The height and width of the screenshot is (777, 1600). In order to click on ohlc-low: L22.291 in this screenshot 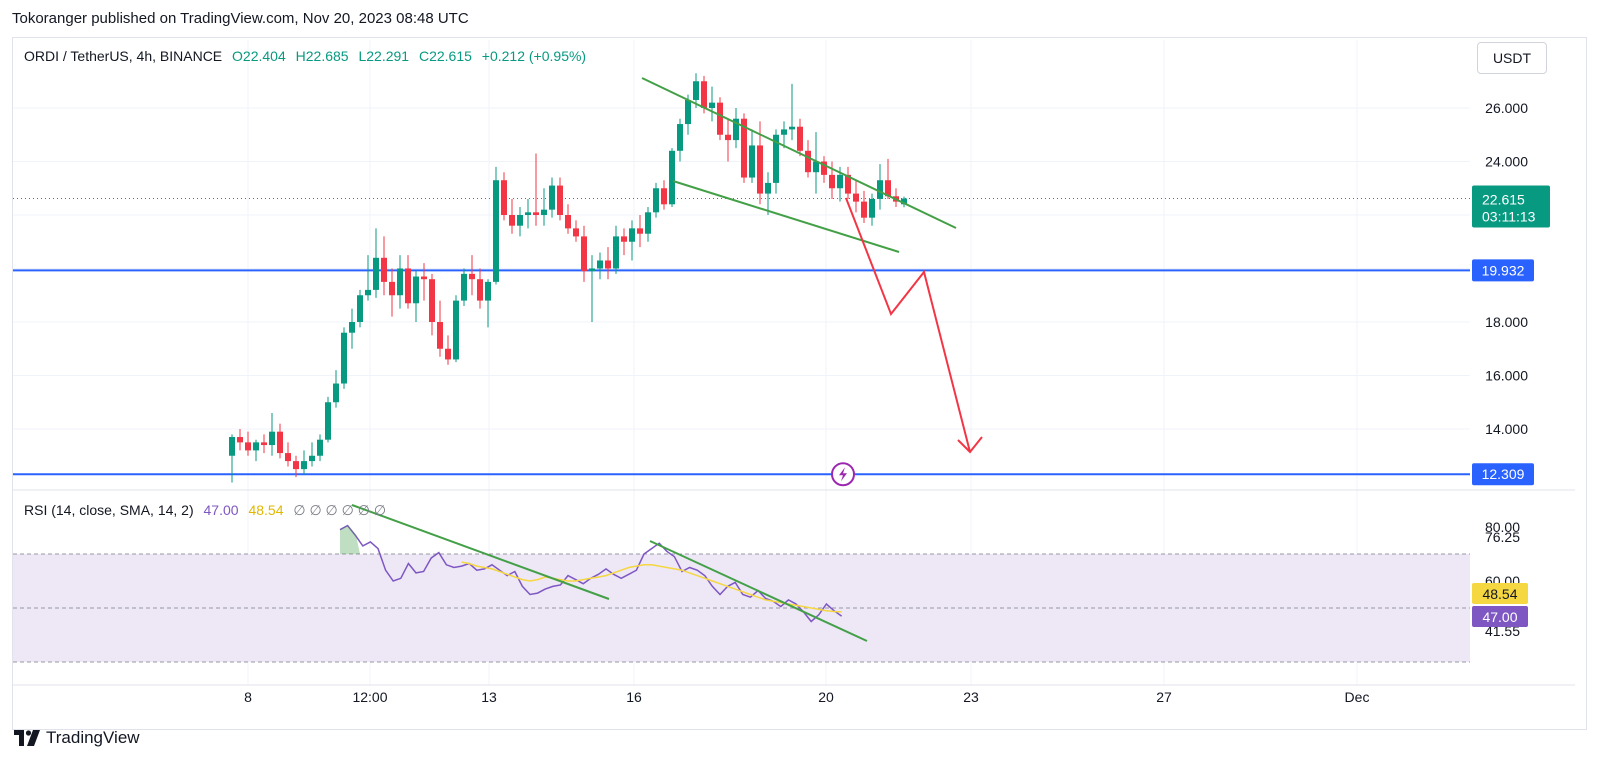, I will do `click(384, 56)`.